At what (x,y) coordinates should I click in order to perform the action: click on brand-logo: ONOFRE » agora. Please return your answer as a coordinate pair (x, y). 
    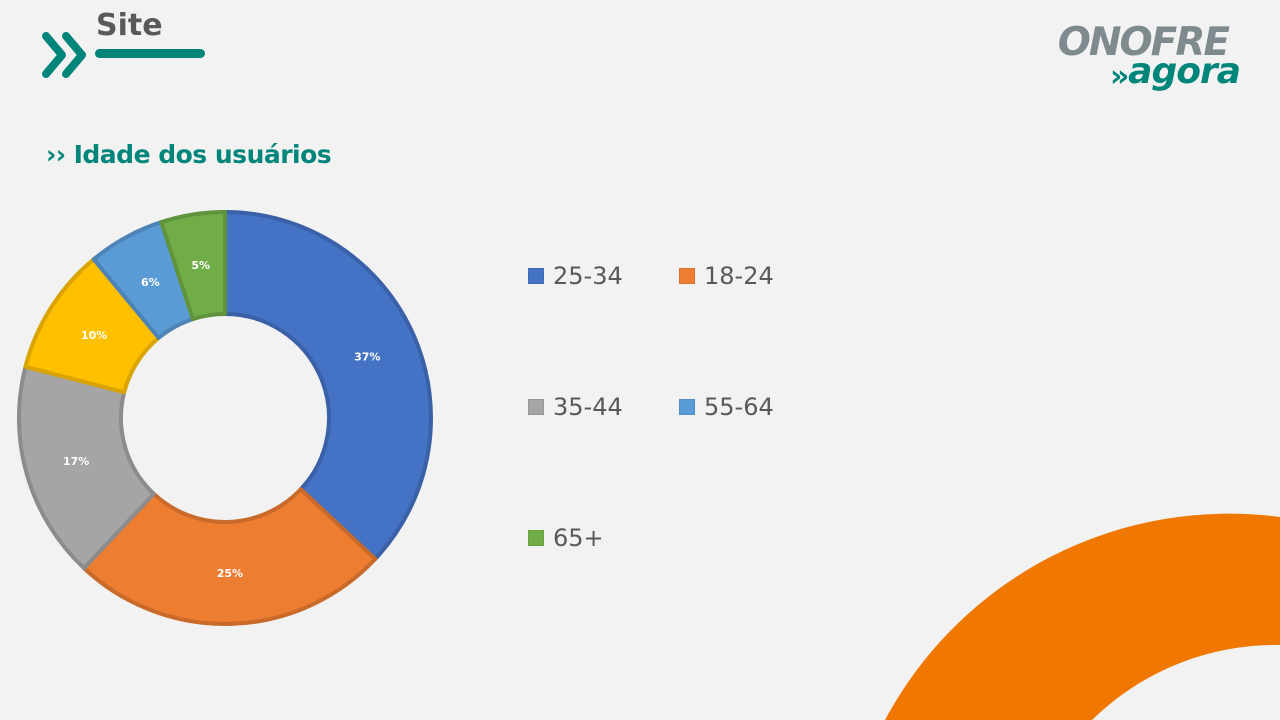
    Looking at the image, I should click on (1153, 56).